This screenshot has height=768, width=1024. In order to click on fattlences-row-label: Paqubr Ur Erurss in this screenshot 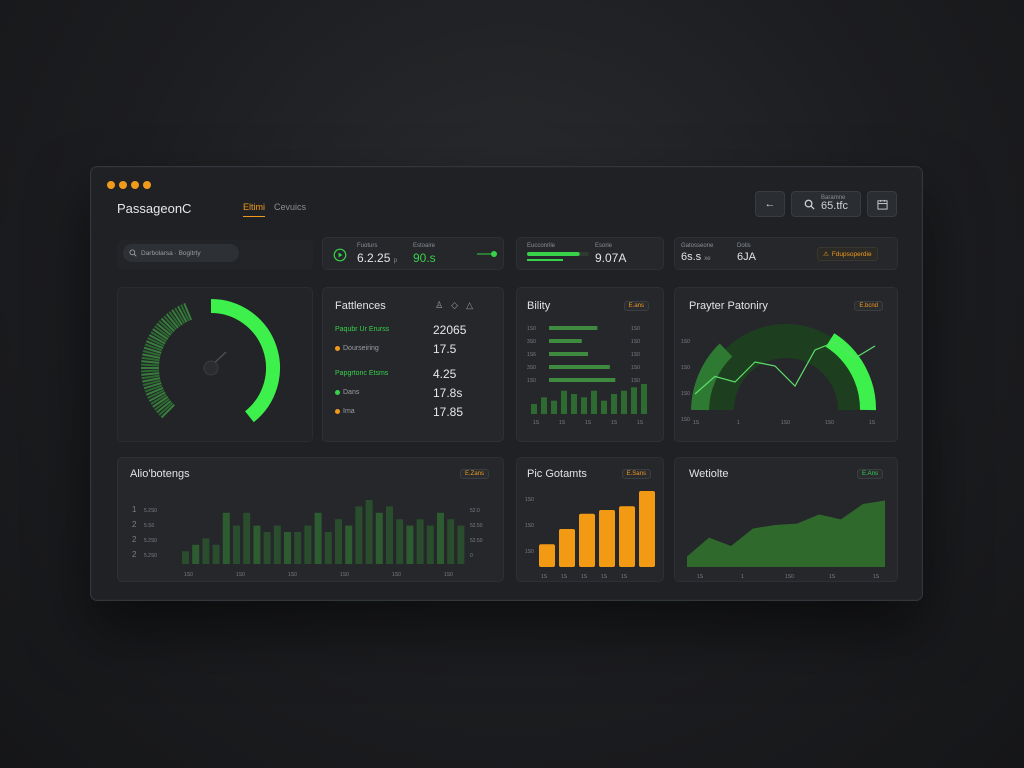, I will do `click(362, 329)`.